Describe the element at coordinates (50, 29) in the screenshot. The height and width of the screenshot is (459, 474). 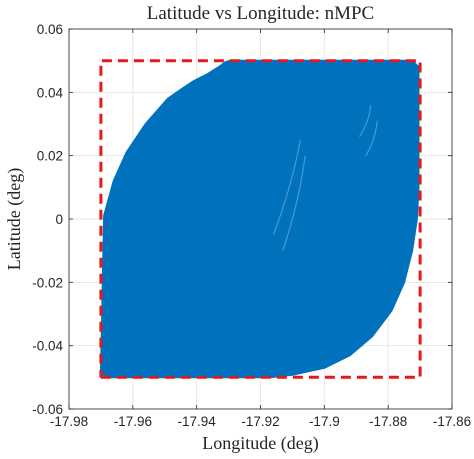
I see `y-tick-label: 0.06` at that location.